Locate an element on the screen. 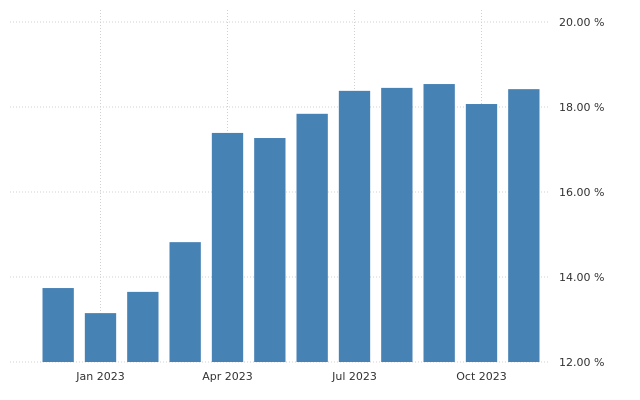  y-tick-label: 16.00 % is located at coordinates (581, 192).